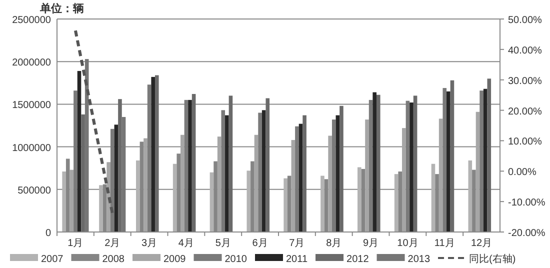 The image size is (550, 268). Describe the element at coordinates (481, 243) in the screenshot. I see `x-tick-label: 12月` at that location.